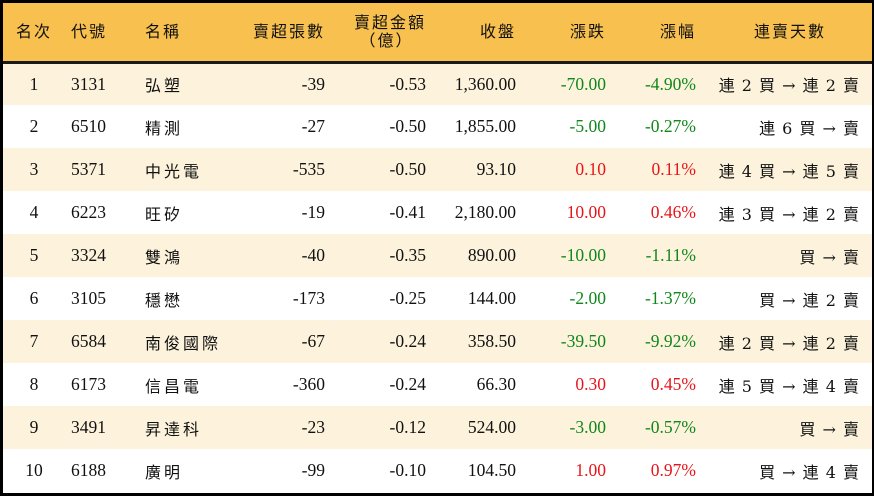  What do you see at coordinates (308, 298) in the screenshot?
I see `cell-net-sell-lots: -173` at bounding box center [308, 298].